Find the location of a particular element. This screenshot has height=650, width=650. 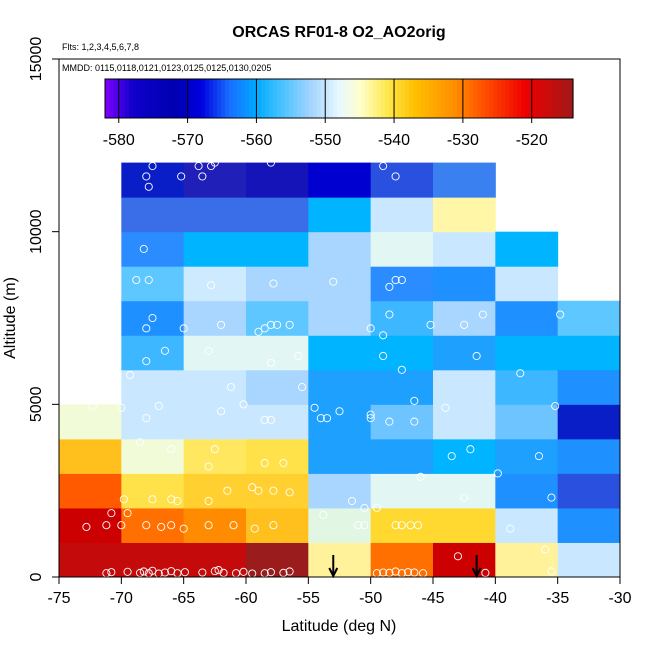

x-tick-label: -50 is located at coordinates (370, 598).